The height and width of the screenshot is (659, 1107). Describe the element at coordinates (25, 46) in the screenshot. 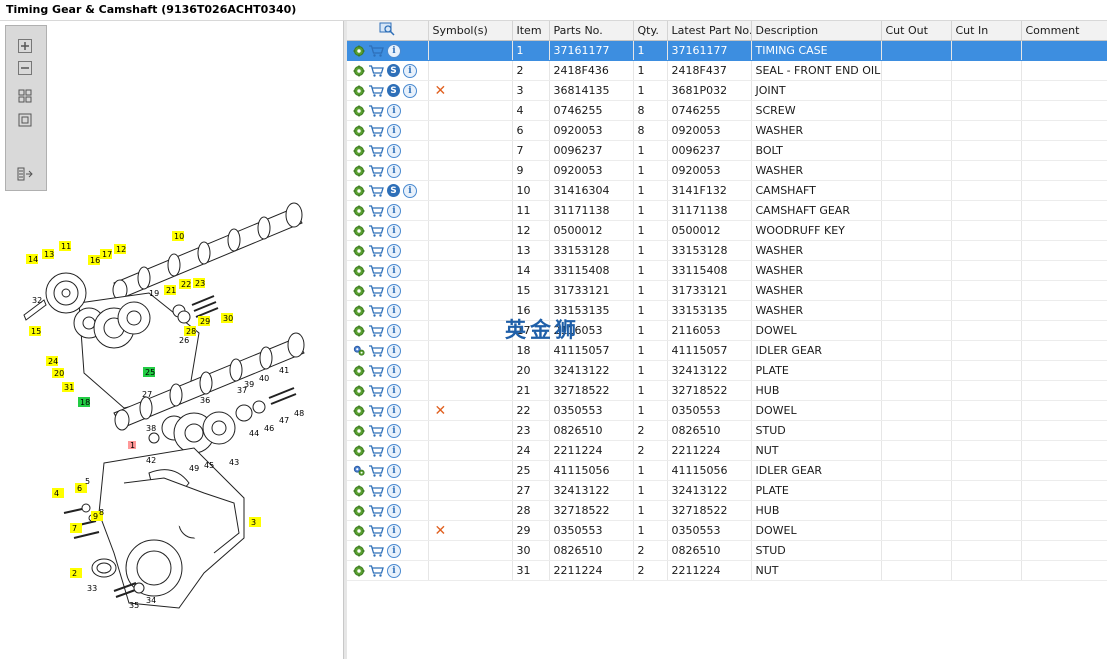

I see `zoom-in-icon` at that location.